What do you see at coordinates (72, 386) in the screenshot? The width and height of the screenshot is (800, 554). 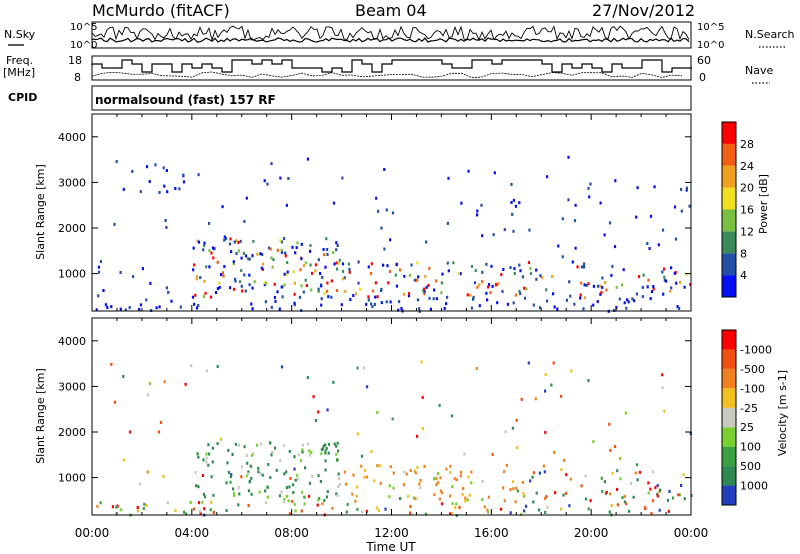 I see `y-tick-label: 3000` at bounding box center [72, 386].